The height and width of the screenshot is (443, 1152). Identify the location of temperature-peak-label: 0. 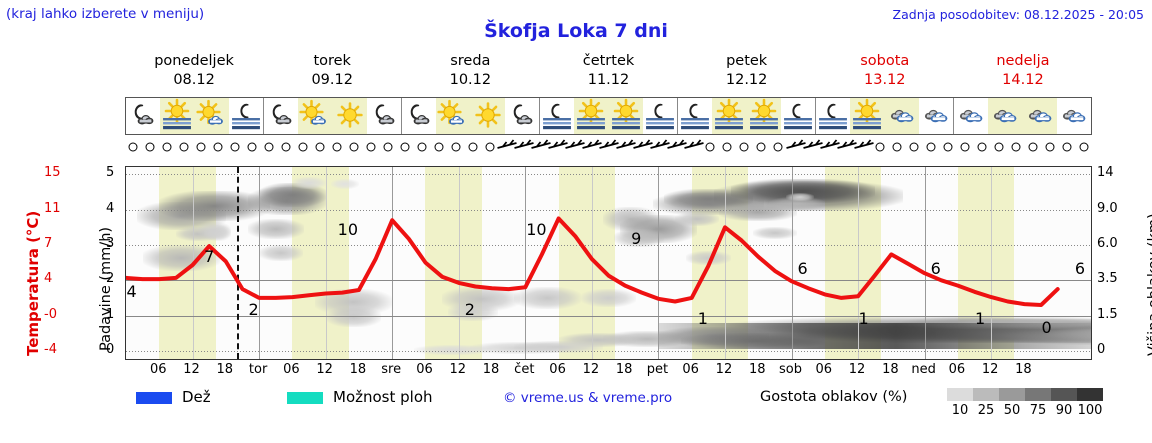
(1046, 327).